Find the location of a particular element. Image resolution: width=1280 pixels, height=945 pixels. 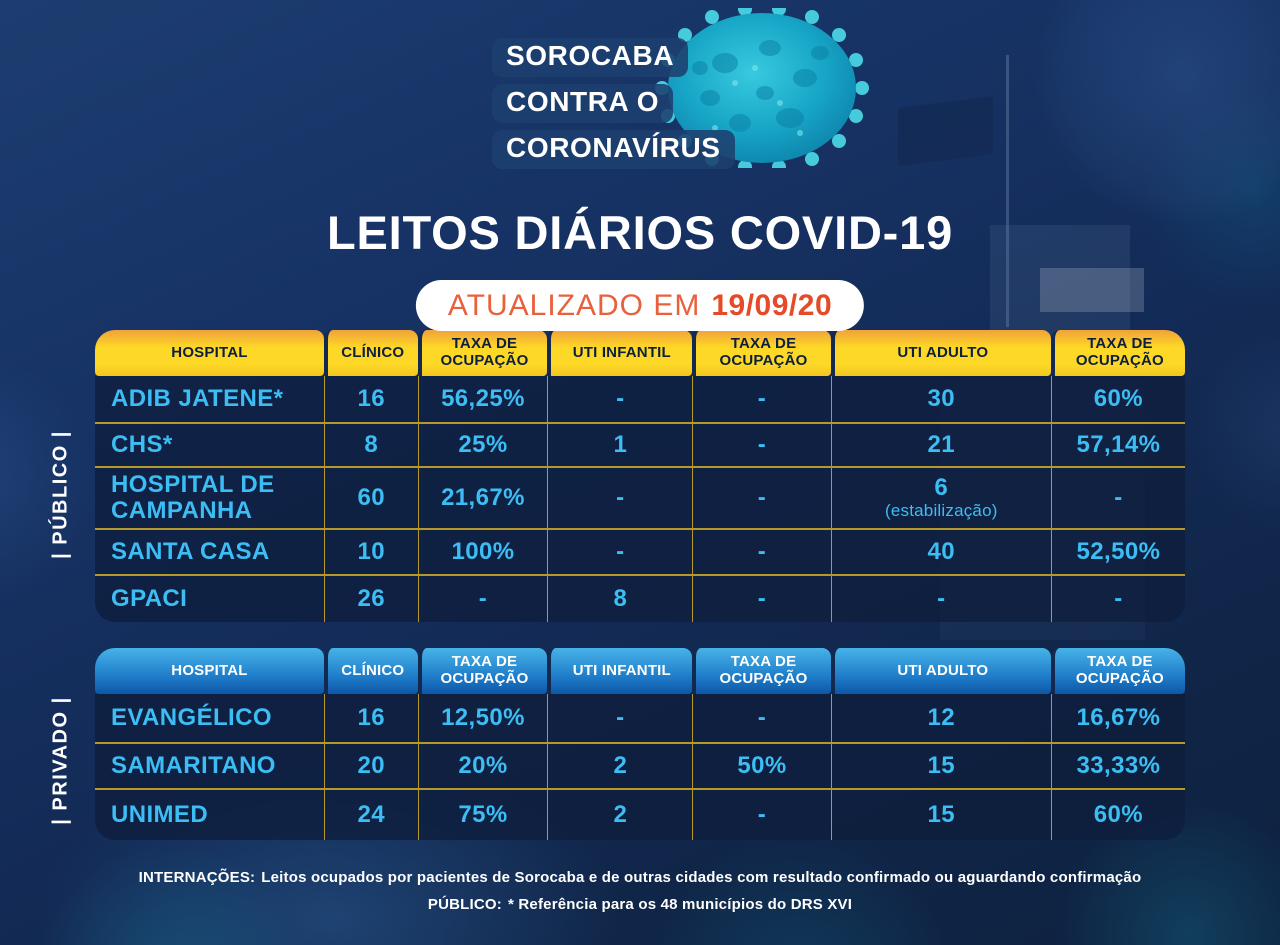

footer-internacoes-label: INTERNAÇÕES: is located at coordinates (197, 877).